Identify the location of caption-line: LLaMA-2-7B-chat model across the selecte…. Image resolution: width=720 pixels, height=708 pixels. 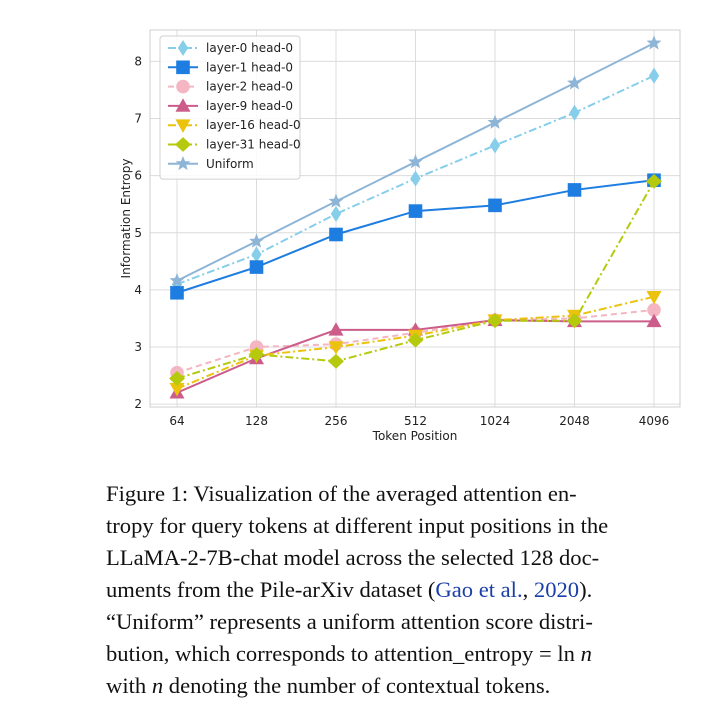
(401, 558).